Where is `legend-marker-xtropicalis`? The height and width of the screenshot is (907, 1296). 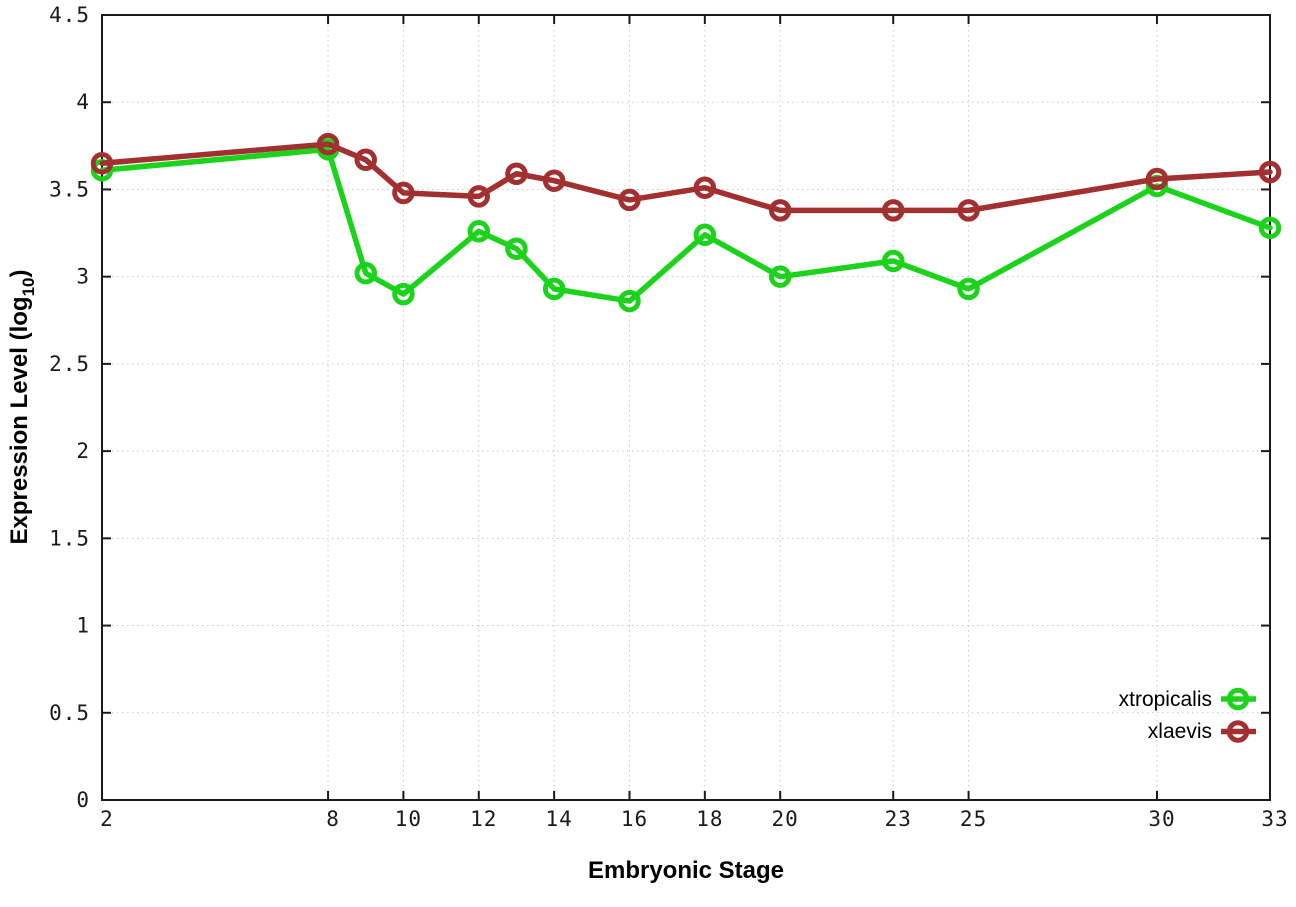 legend-marker-xtropicalis is located at coordinates (1238, 699).